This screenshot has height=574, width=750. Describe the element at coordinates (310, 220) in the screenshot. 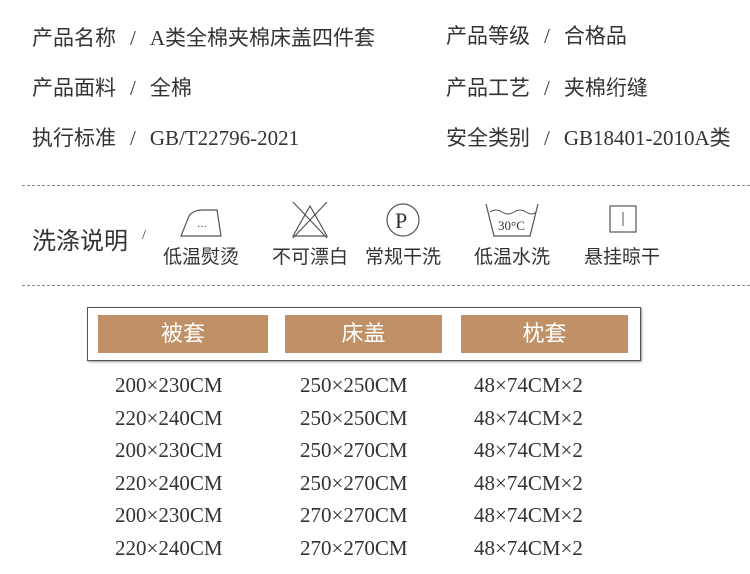

I see `no-bleach-icon` at that location.